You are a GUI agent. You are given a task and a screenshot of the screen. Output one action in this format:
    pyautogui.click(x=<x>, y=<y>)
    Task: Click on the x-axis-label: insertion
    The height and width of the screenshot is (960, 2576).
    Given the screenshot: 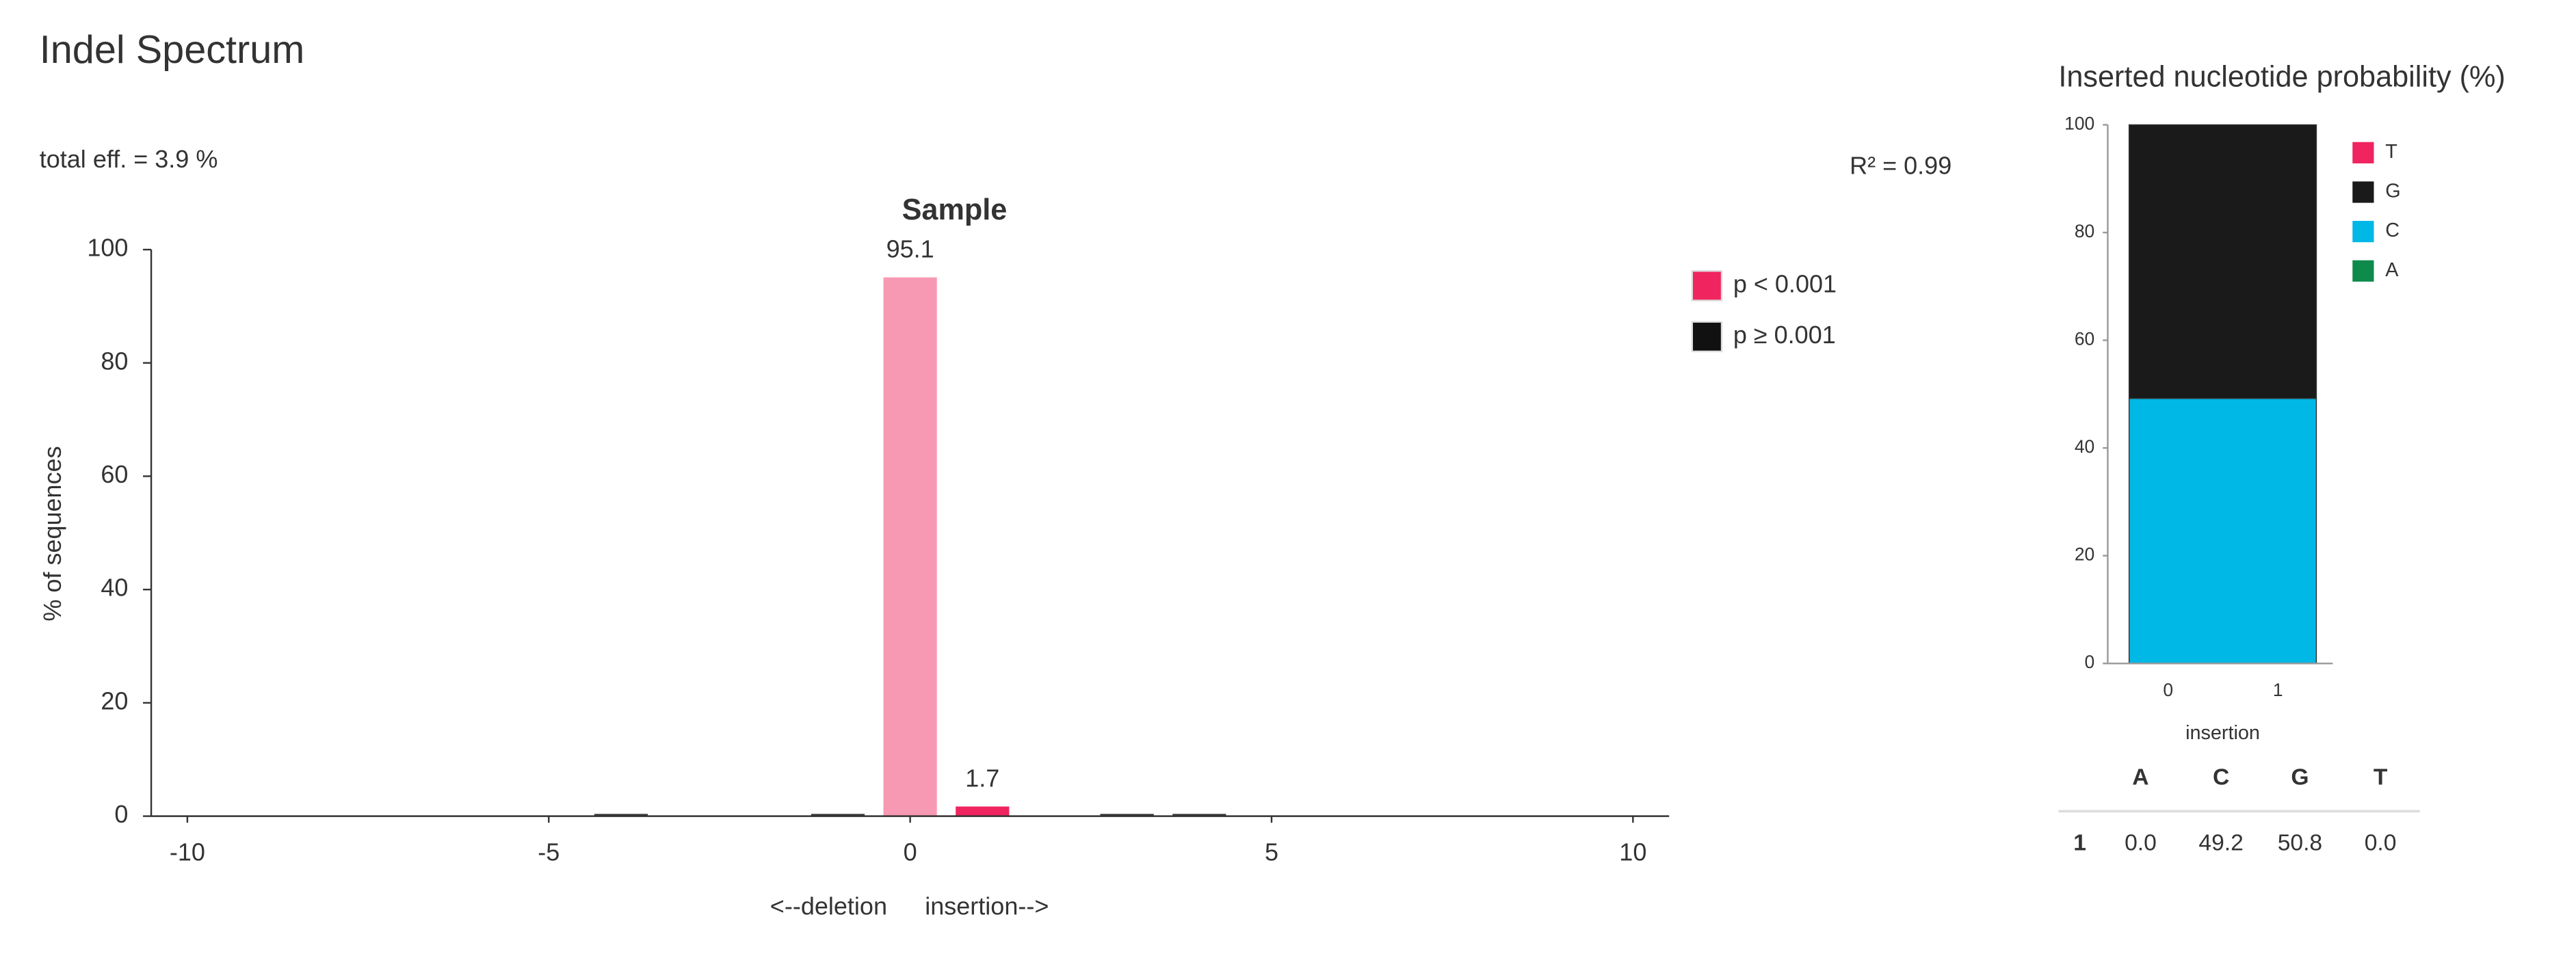 What is the action you would take?
    pyautogui.click(x=2222, y=733)
    